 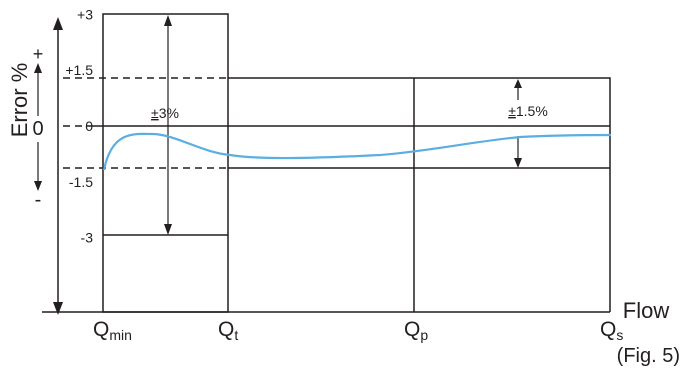 I want to click on x-label-qmin: Qmin, so click(x=112, y=330).